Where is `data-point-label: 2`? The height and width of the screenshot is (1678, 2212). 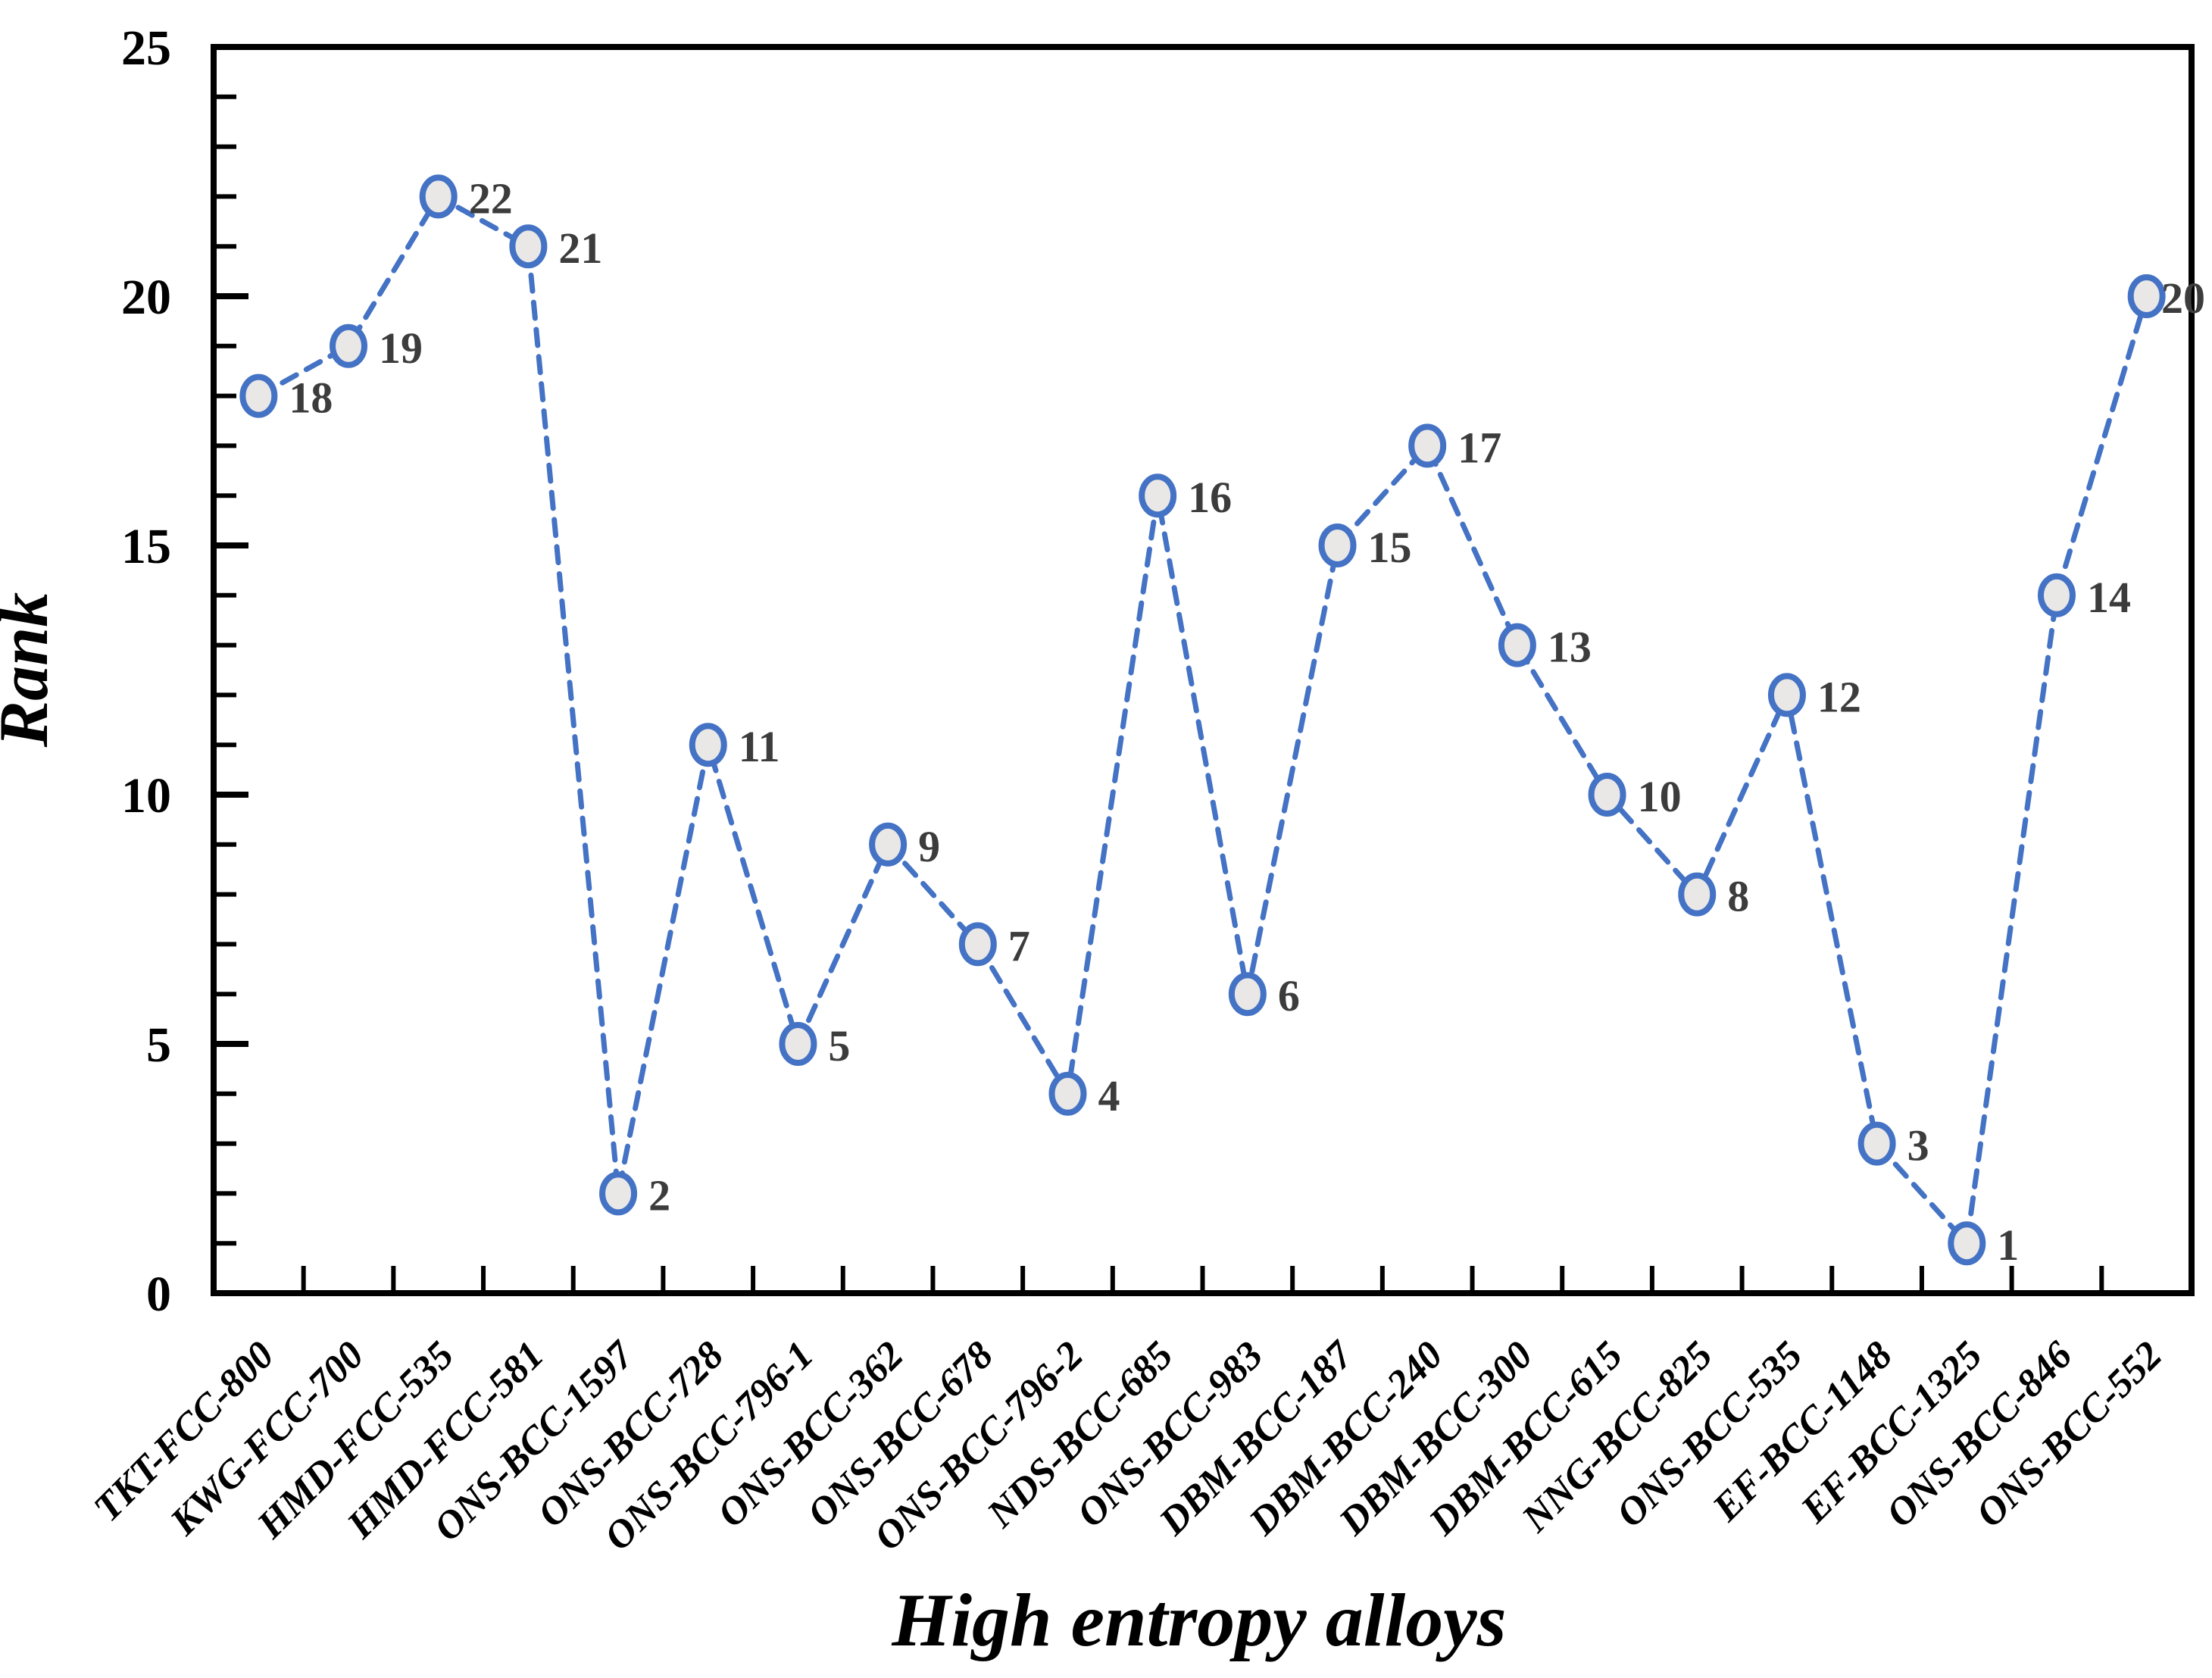 data-point-label: 2 is located at coordinates (659, 1195).